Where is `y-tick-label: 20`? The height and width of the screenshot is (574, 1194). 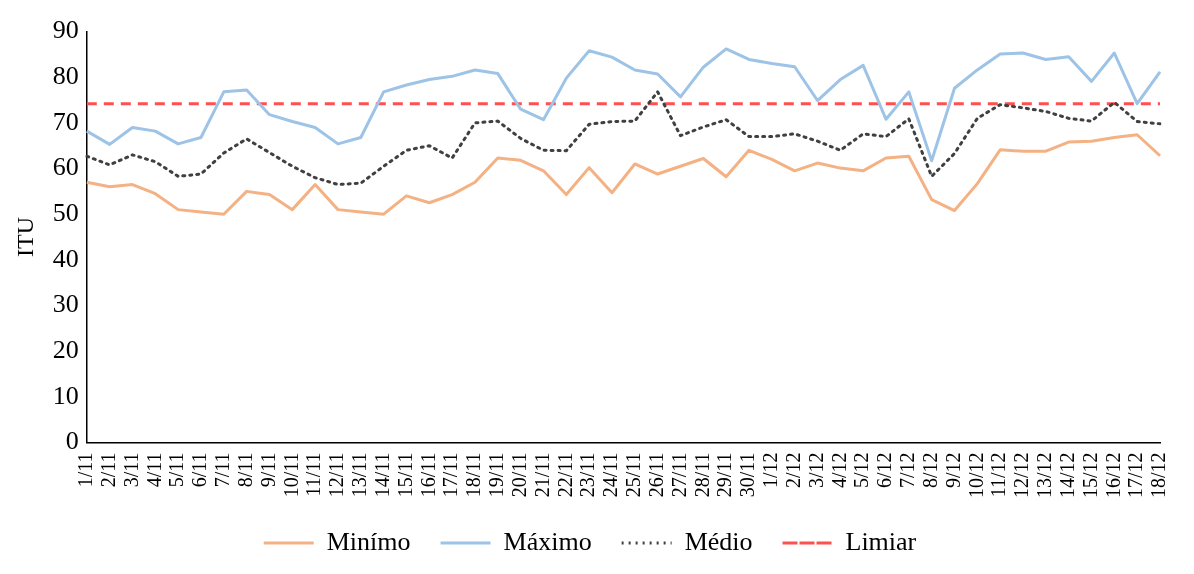
y-tick-label: 20 is located at coordinates (65, 349).